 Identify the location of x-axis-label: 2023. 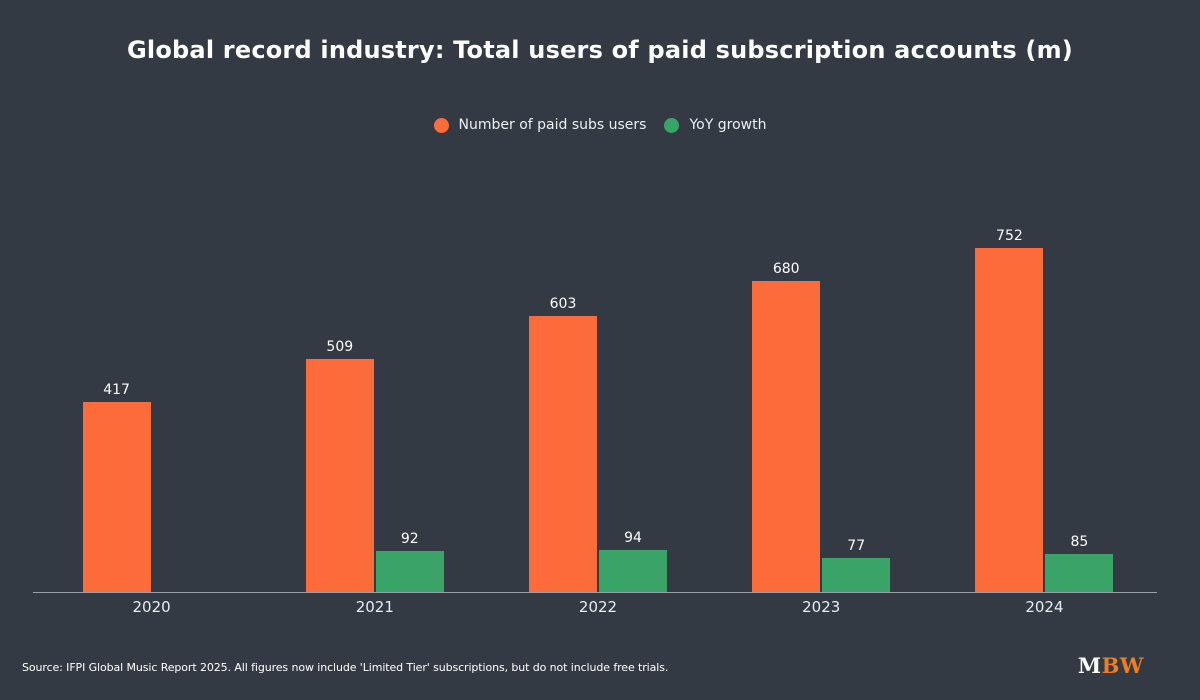
(821, 607).